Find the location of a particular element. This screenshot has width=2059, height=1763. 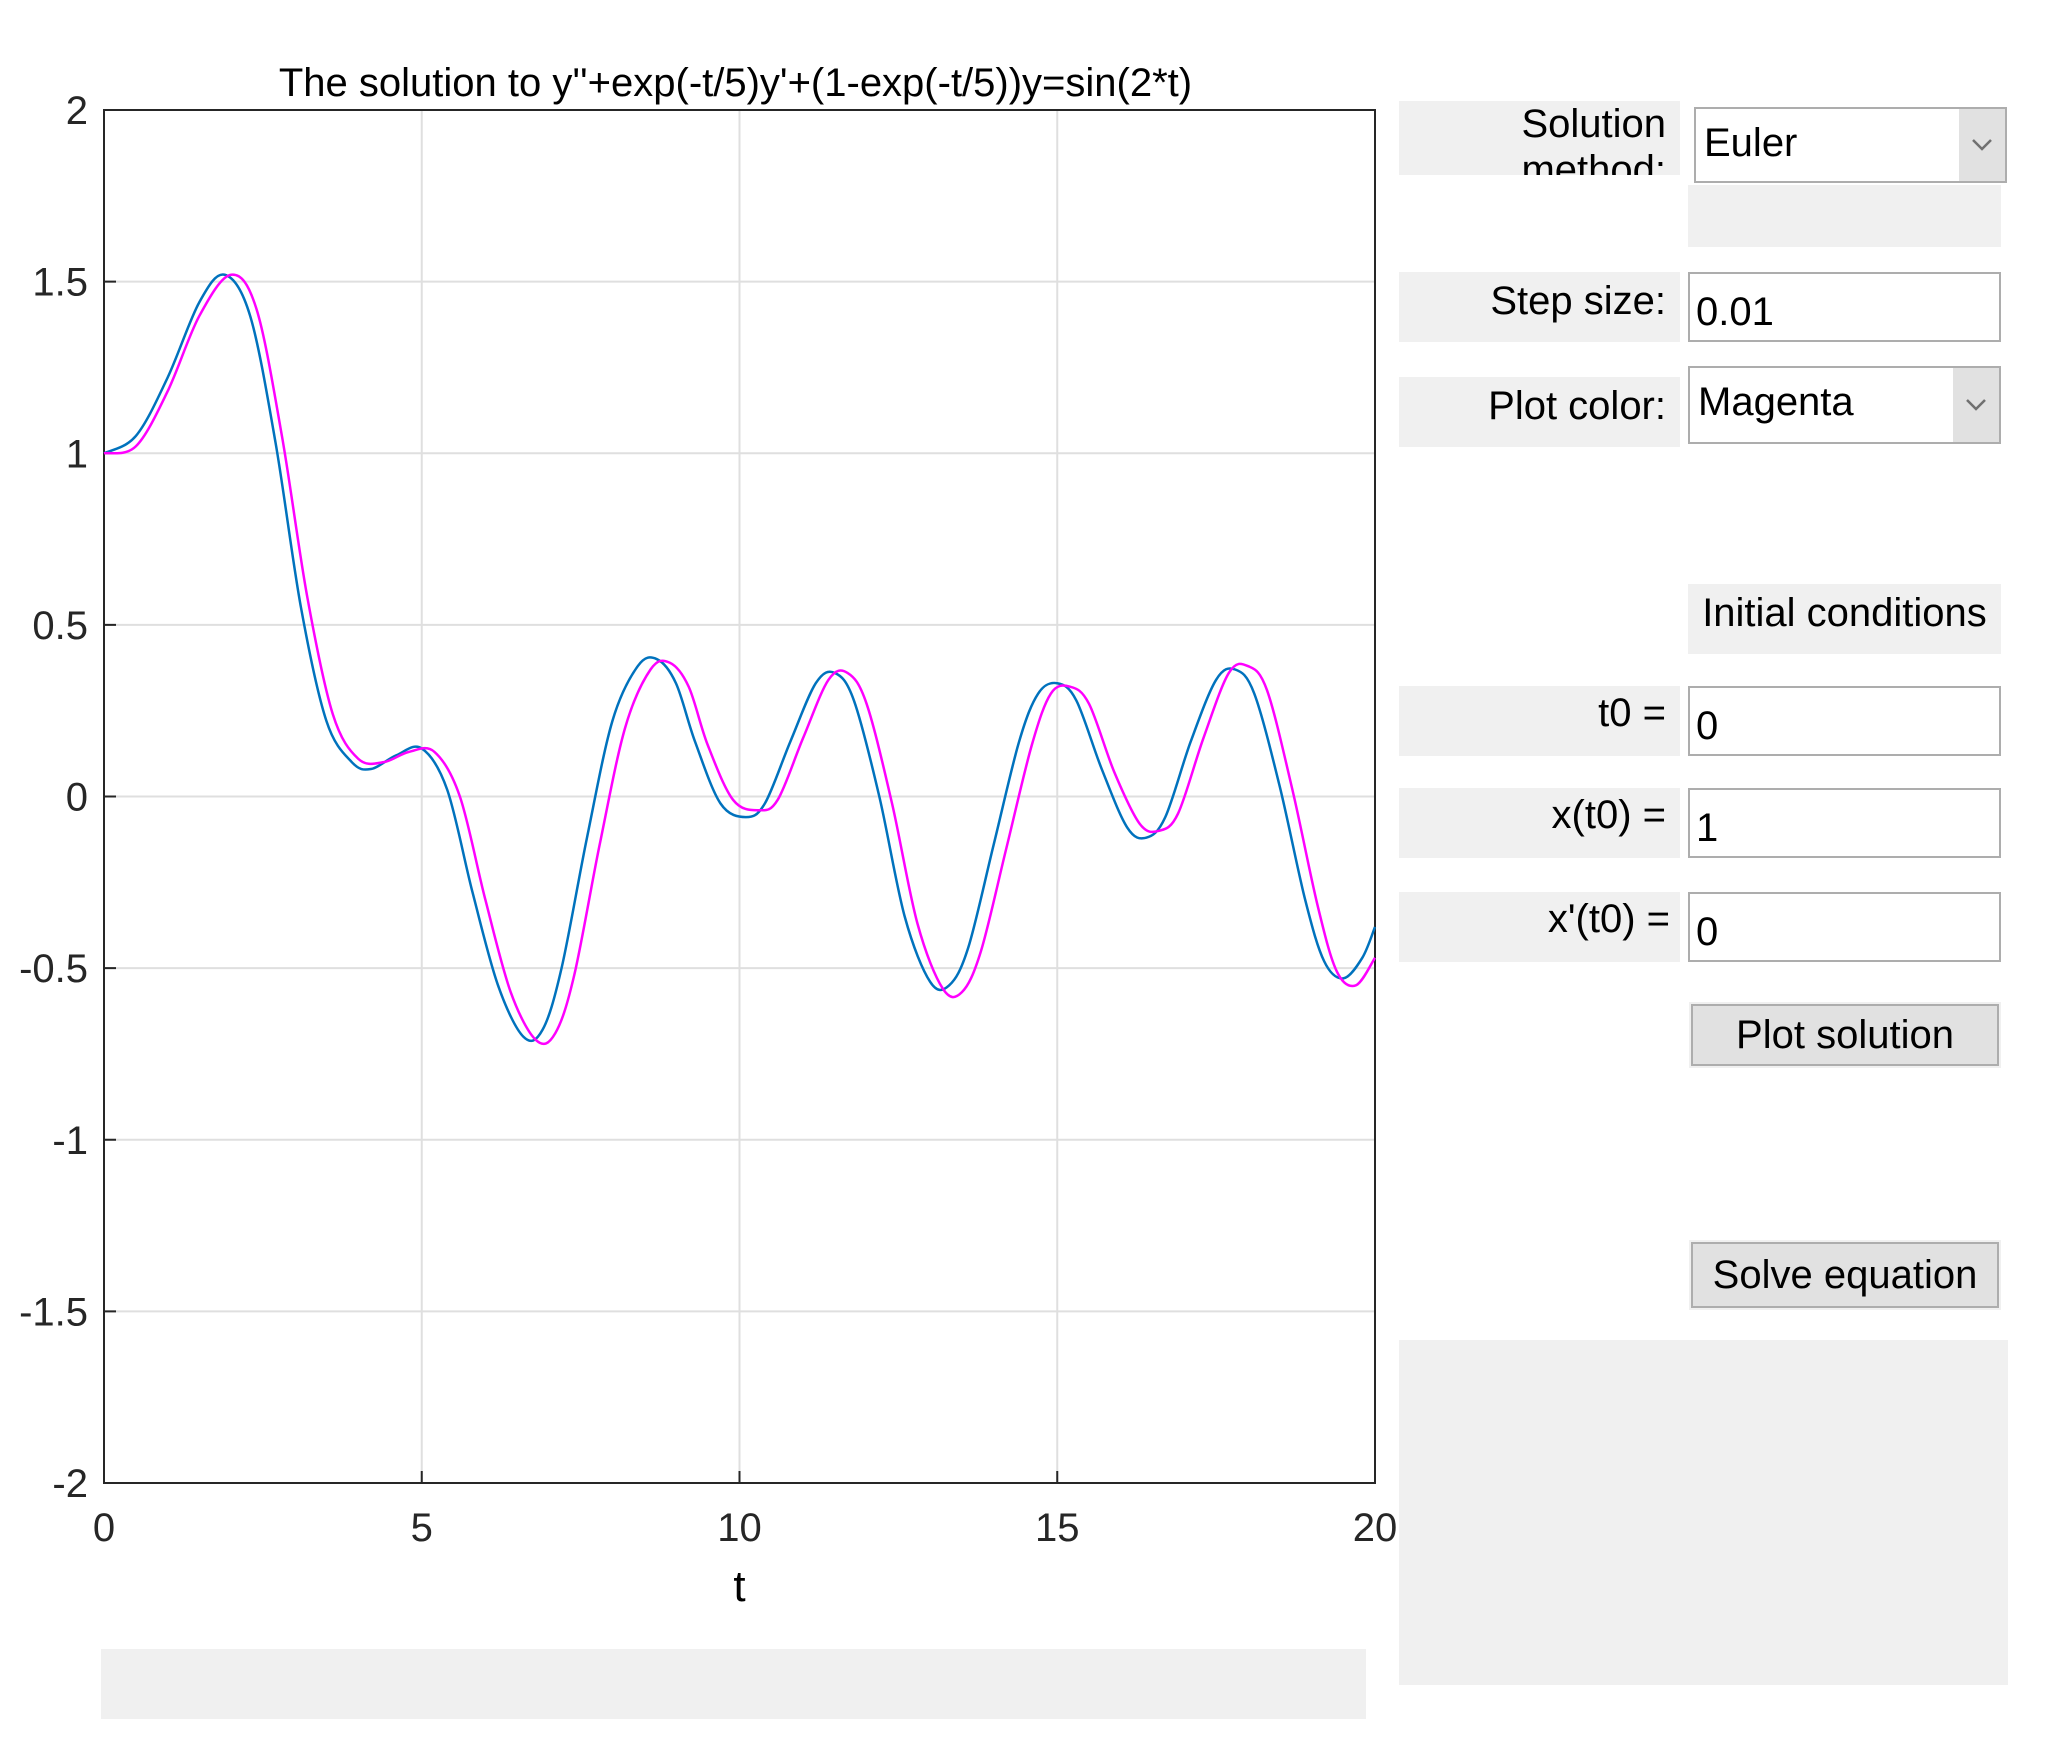

dx0-label: x'(t0) = is located at coordinates (1539, 927).